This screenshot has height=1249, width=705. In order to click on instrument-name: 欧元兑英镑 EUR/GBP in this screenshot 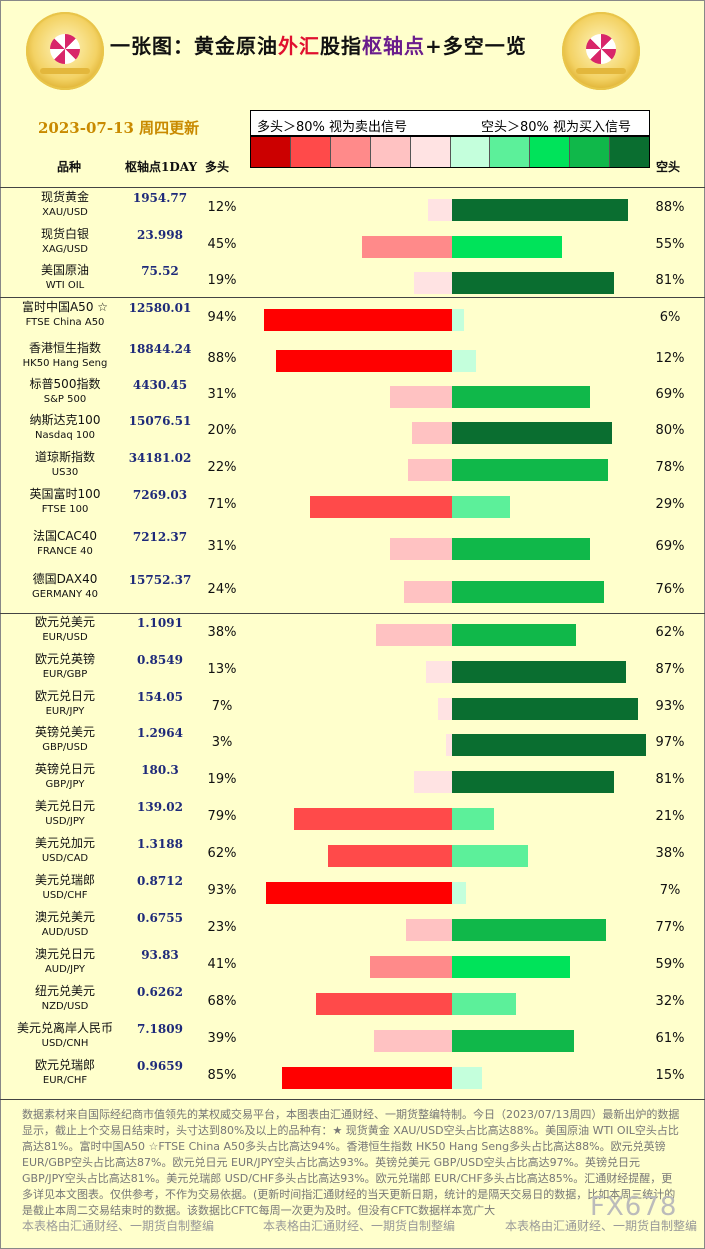, I will do `click(65, 667)`.